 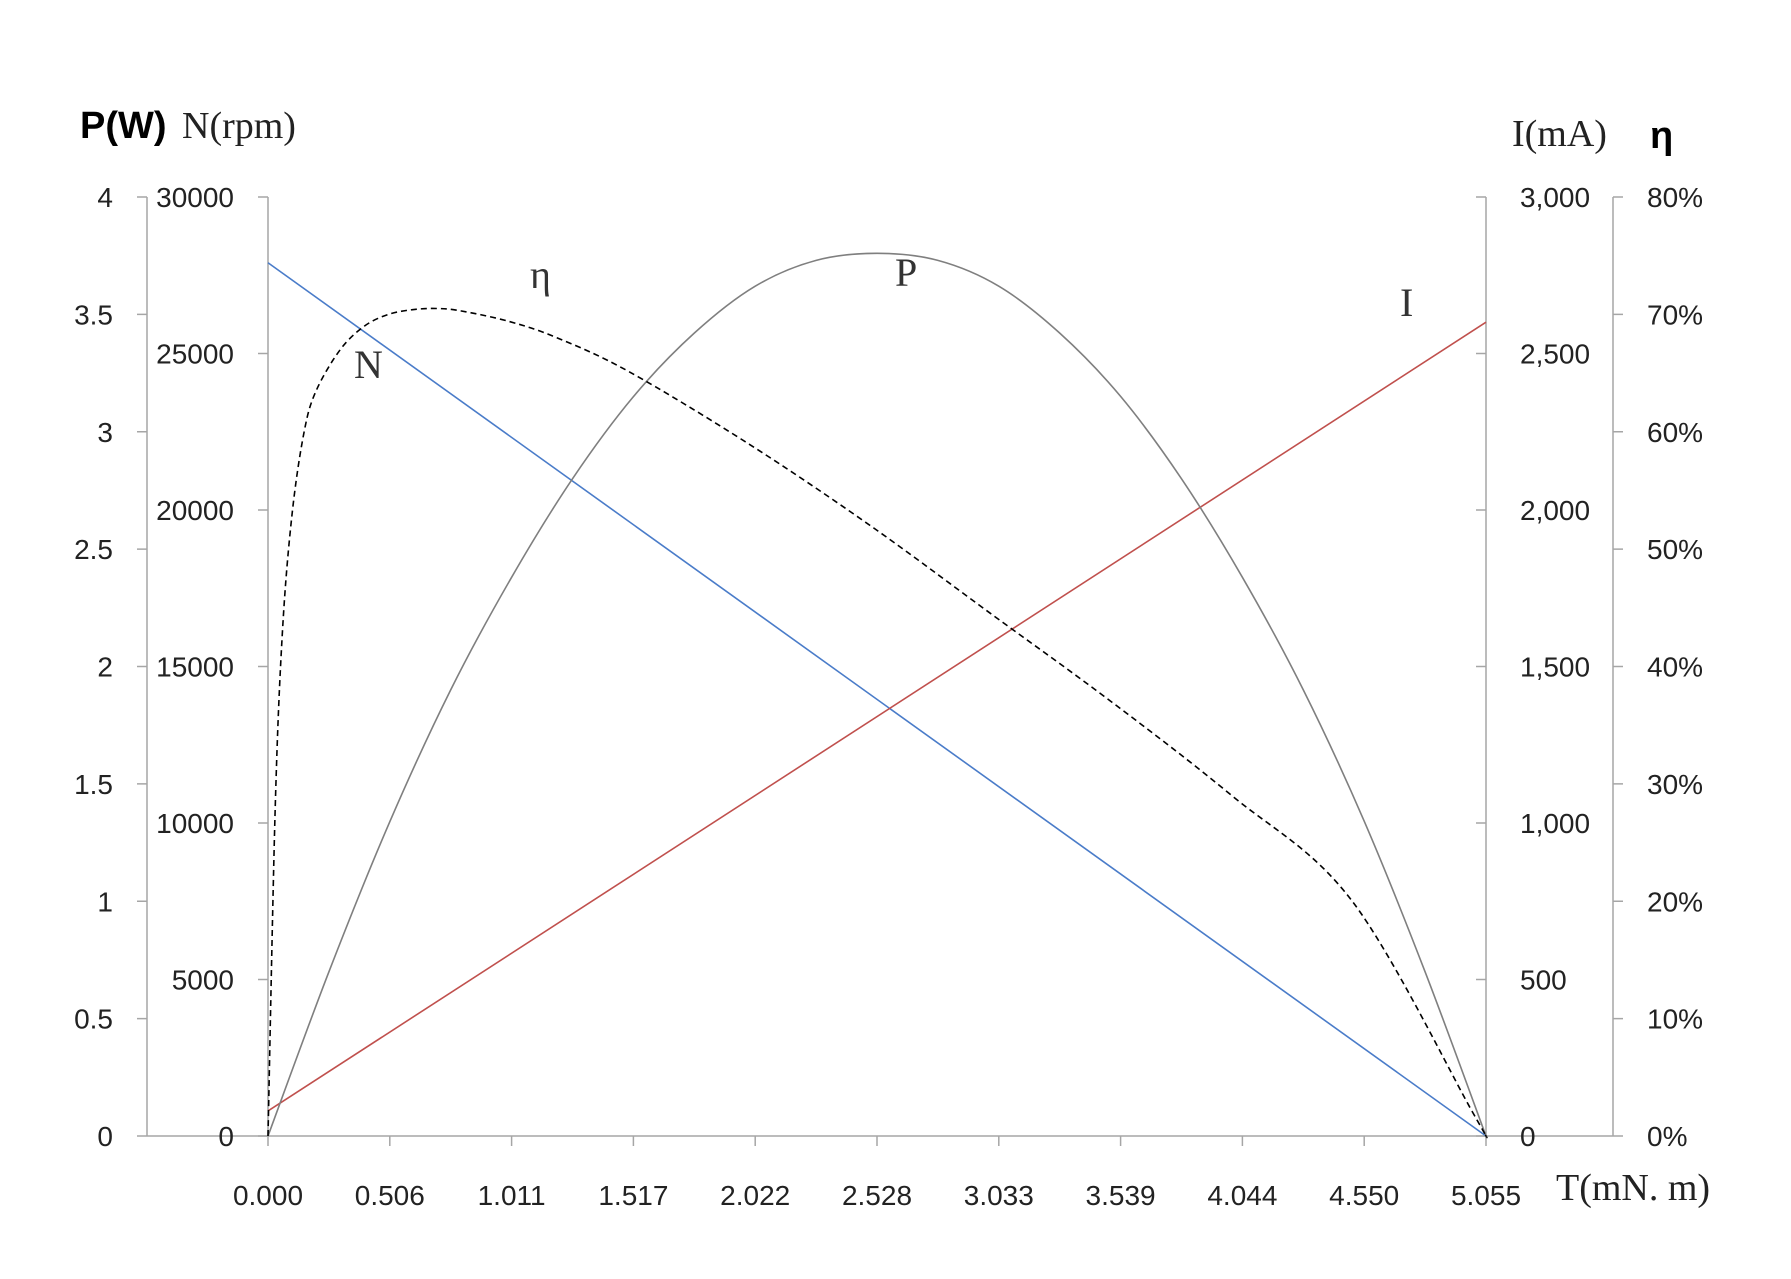 What do you see at coordinates (906, 272) in the screenshot?
I see `power-curve-label: P` at bounding box center [906, 272].